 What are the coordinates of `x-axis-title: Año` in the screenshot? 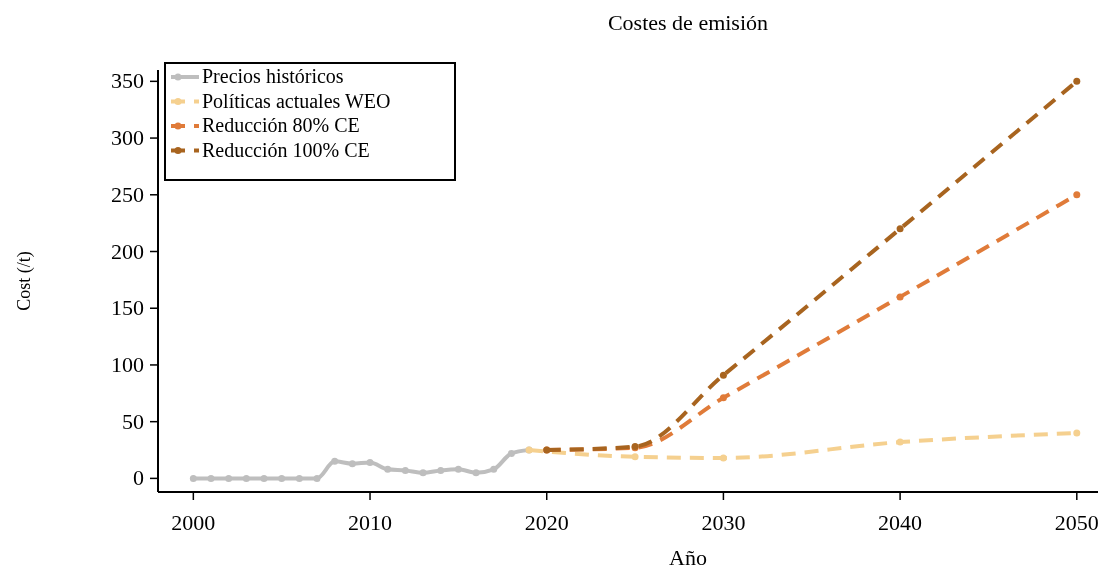 It's located at (688, 557).